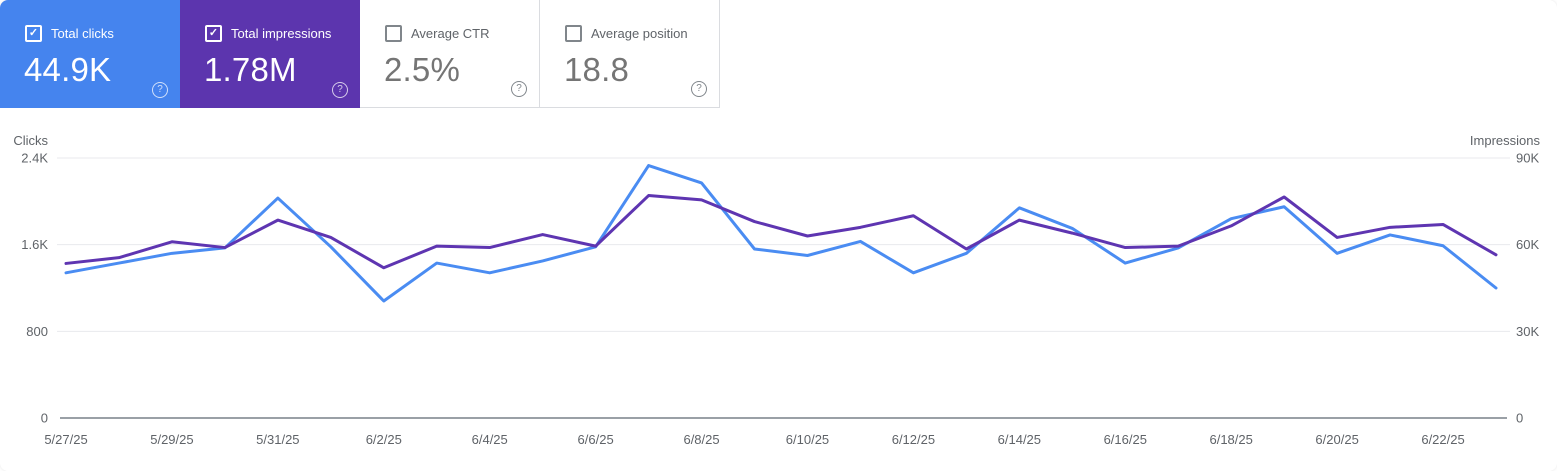 The width and height of the screenshot is (1557, 471). What do you see at coordinates (44, 418) in the screenshot?
I see `left-axis-tick: 0` at bounding box center [44, 418].